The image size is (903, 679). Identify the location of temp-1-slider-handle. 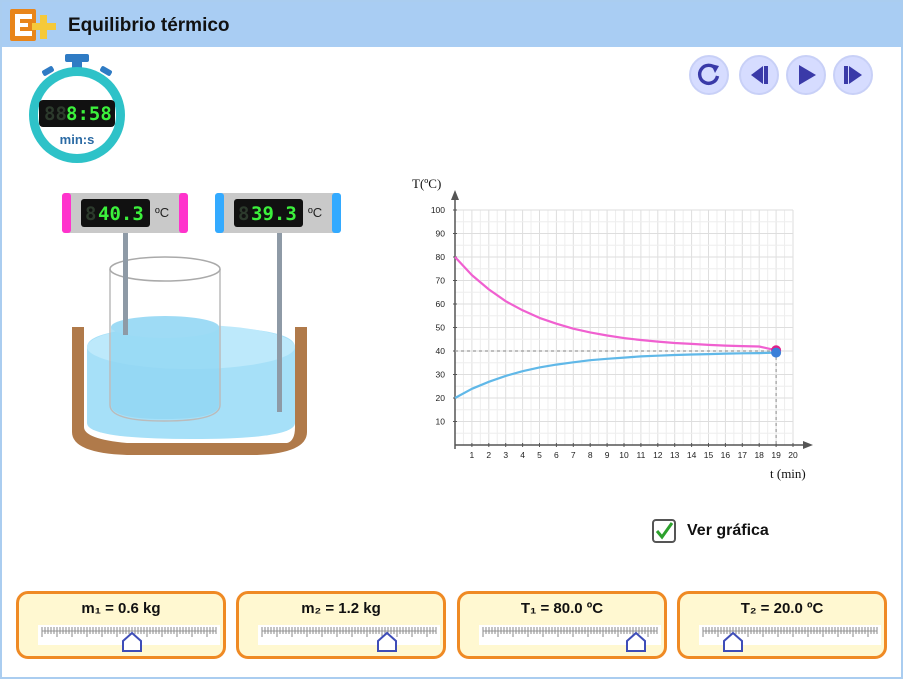
(636, 642).